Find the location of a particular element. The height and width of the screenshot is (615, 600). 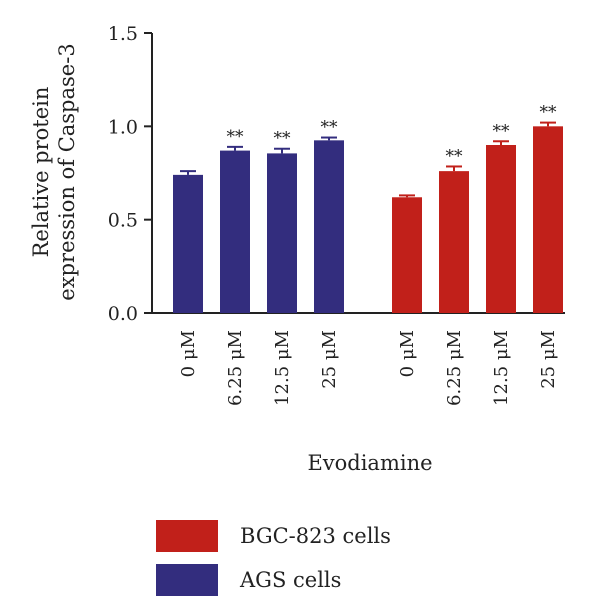

y-tick-label: 1.0 is located at coordinates (123, 127).